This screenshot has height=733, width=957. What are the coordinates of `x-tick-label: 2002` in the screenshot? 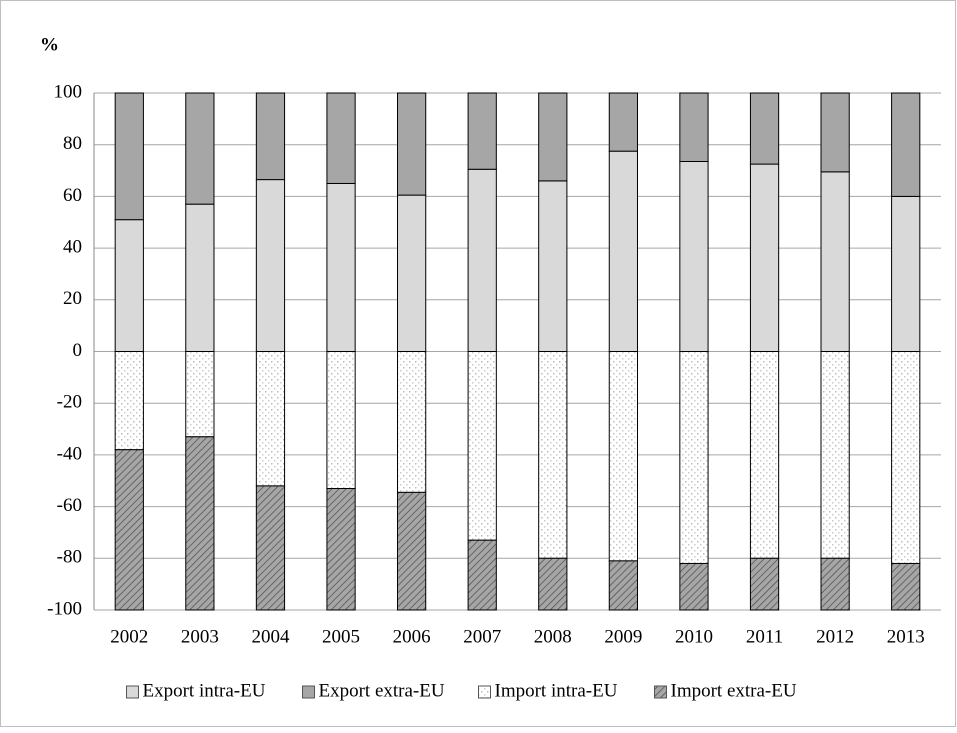 It's located at (129, 636).